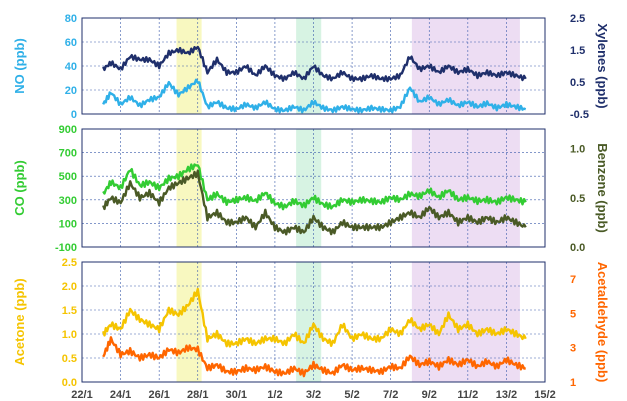 Image resolution: width=627 pixels, height=401 pixels. Describe the element at coordinates (69, 311) in the screenshot. I see `left-tick-label: 1.5` at that location.